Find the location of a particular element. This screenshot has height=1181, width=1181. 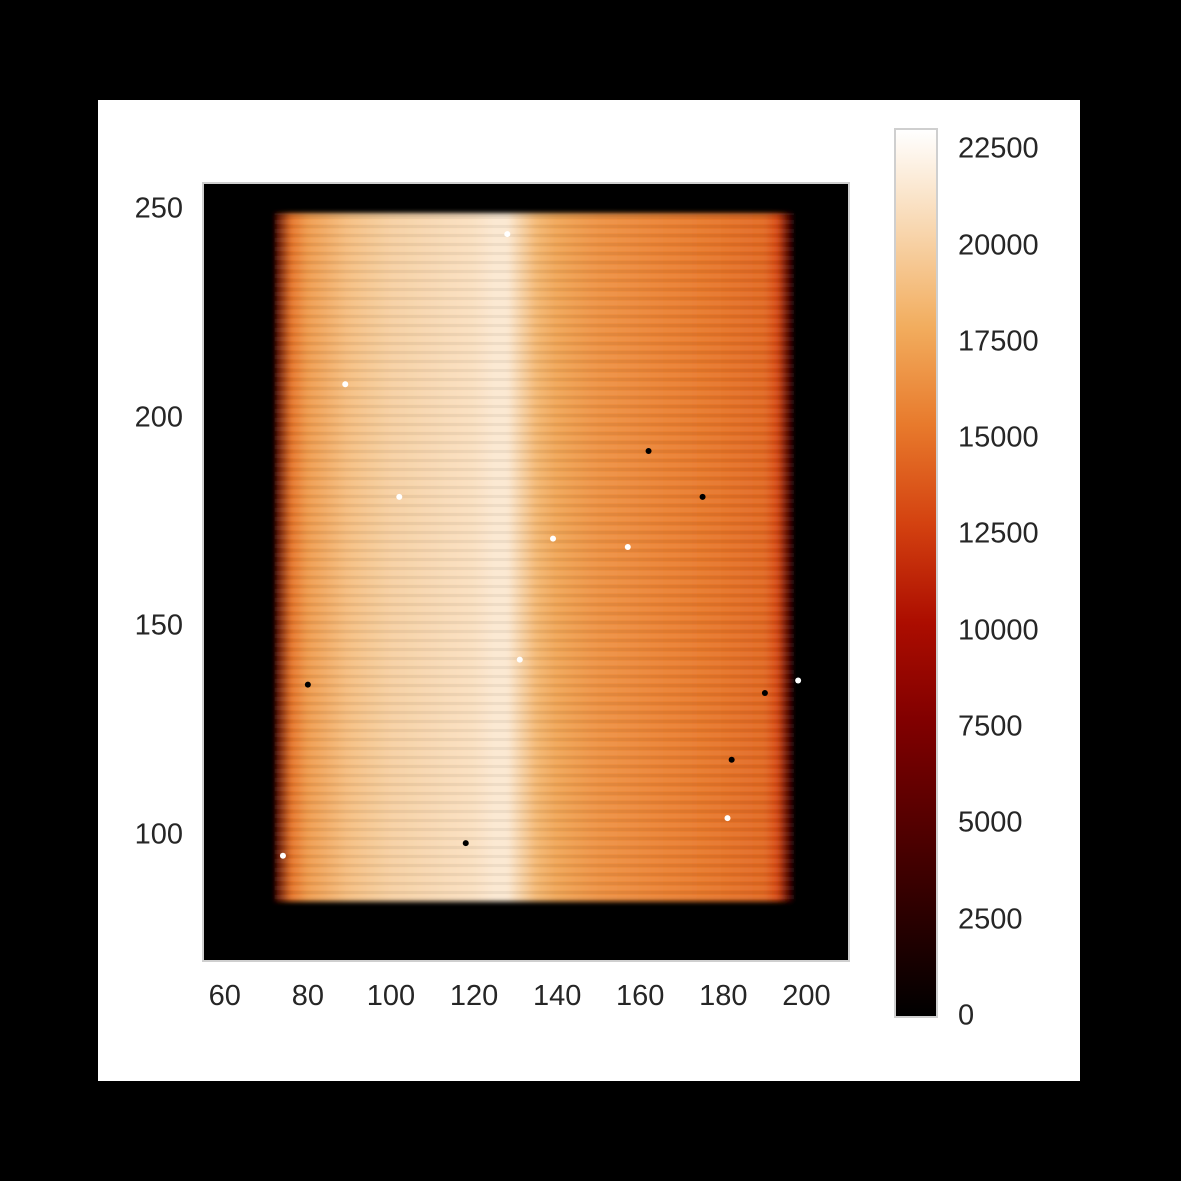

x-tick-label: 60 is located at coordinates (224, 996).